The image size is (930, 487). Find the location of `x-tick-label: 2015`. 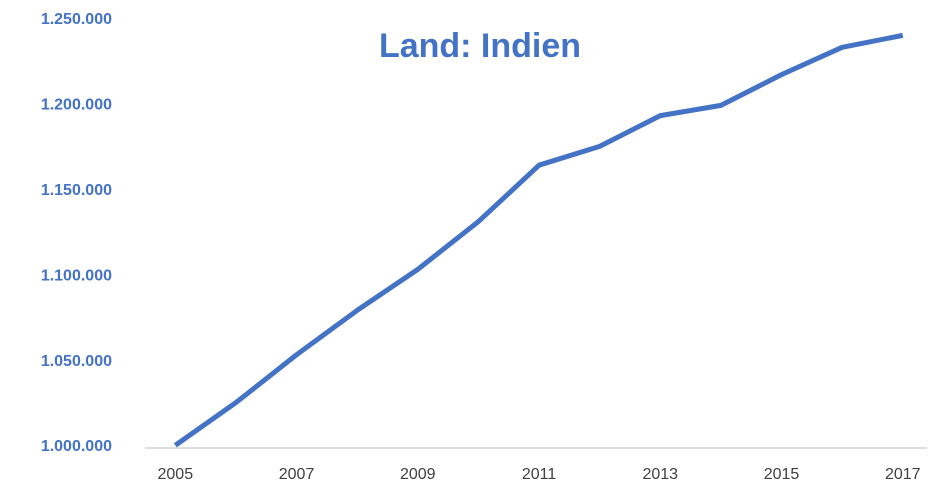

x-tick-label: 2015 is located at coordinates (782, 474).